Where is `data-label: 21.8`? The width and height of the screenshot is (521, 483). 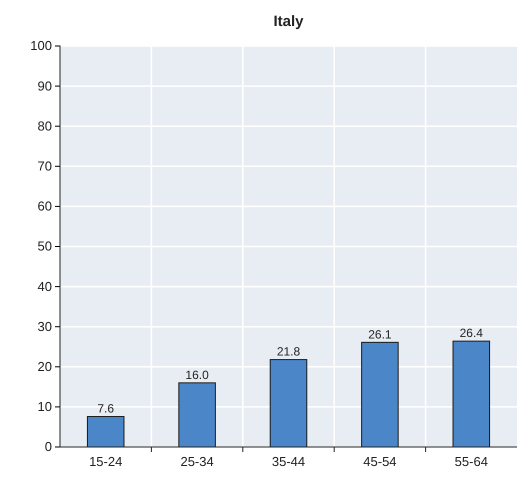
data-label: 21.8 is located at coordinates (288, 351).